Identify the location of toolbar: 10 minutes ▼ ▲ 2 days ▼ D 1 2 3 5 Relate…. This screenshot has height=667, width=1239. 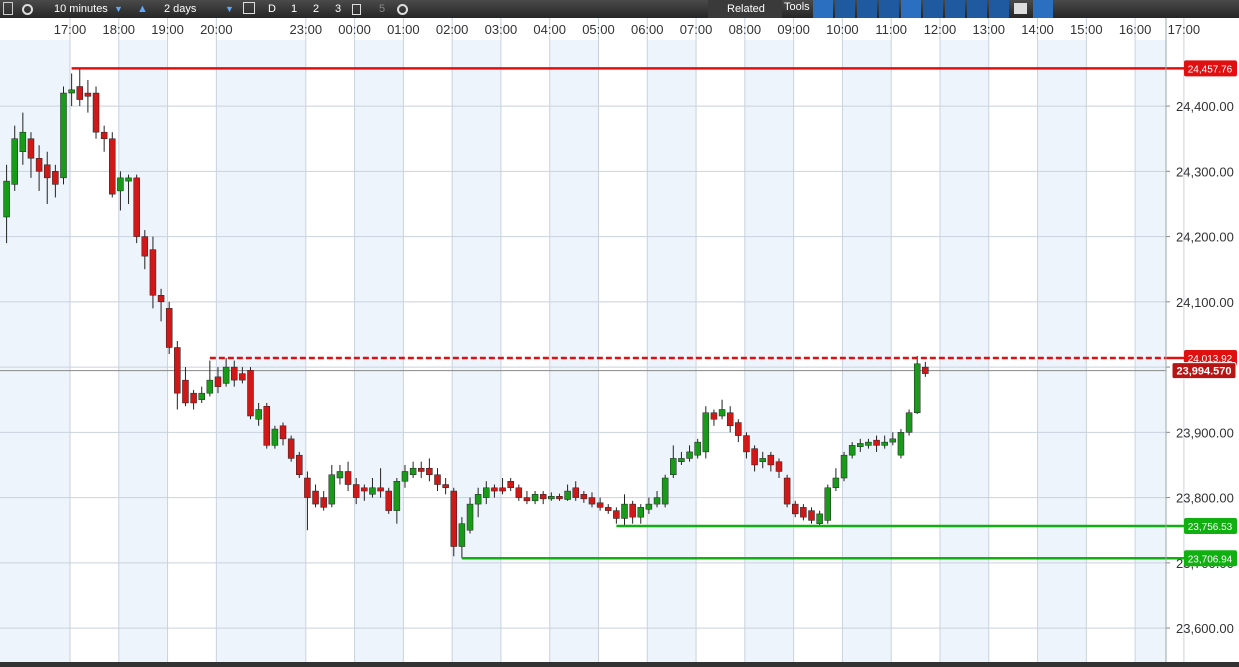
(619, 9).